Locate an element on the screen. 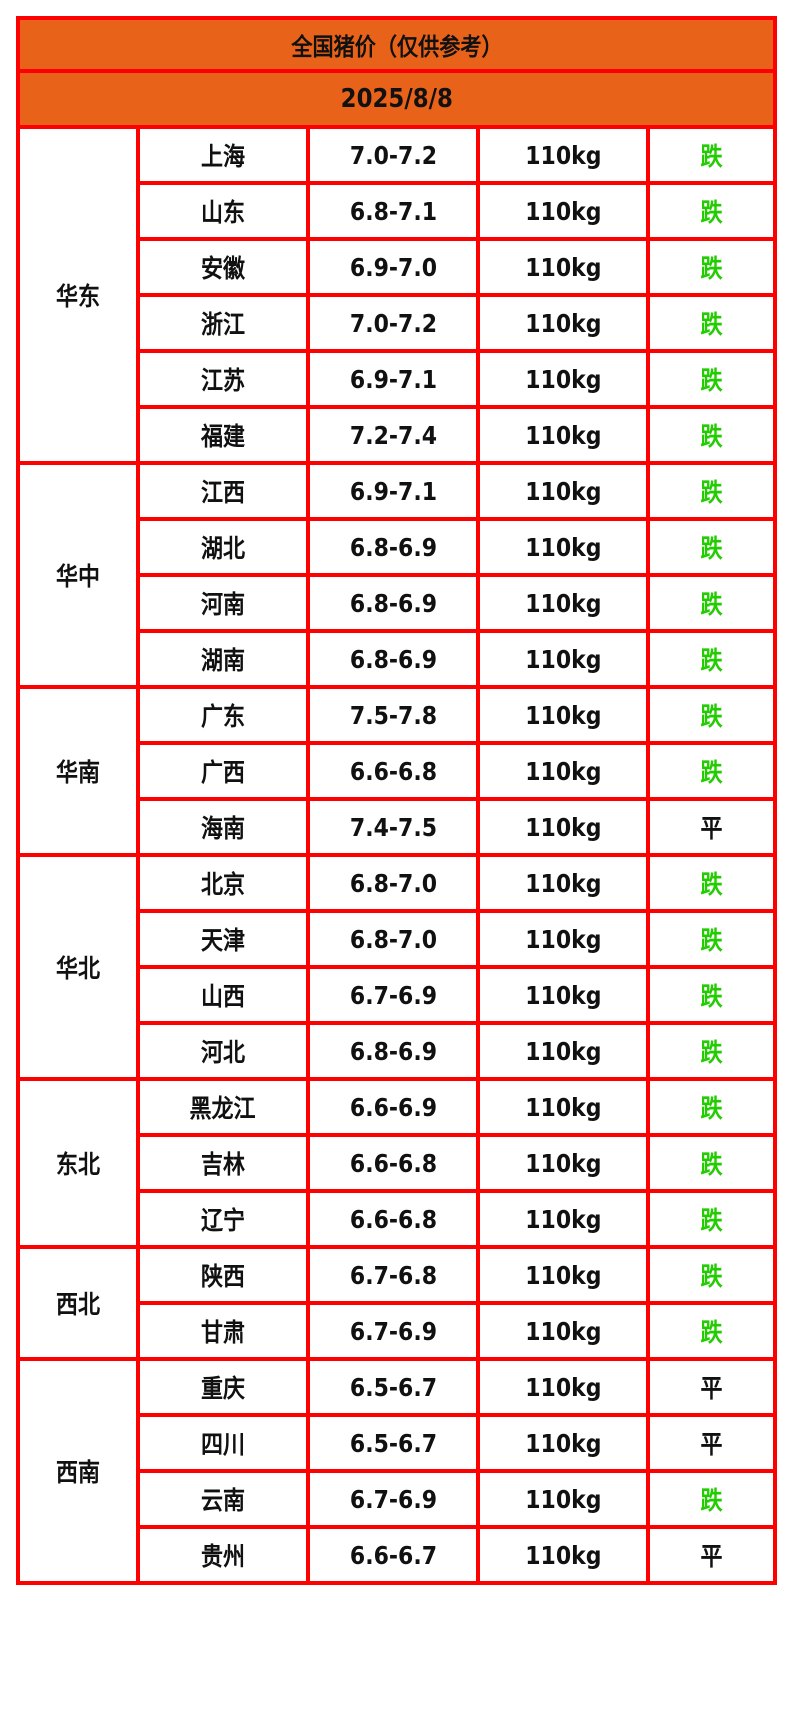 Image resolution: width=786 pixels, height=1712 pixels. region-name: 华中 is located at coordinates (77, 576).